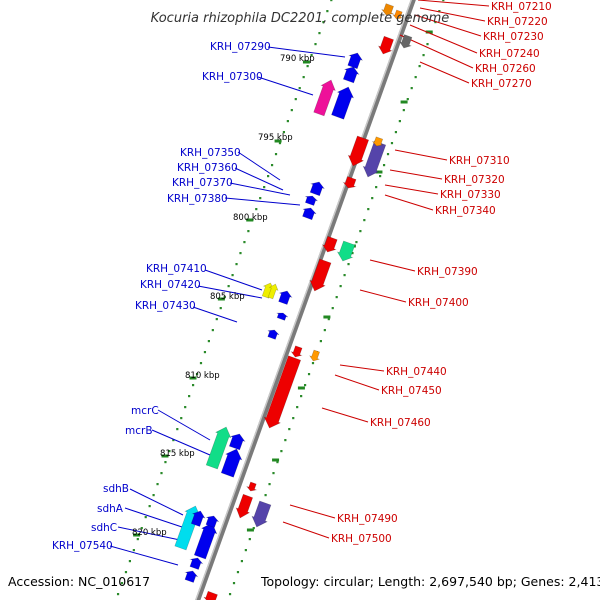  I want to click on gene-label: KRH_07340, so click(465, 211).